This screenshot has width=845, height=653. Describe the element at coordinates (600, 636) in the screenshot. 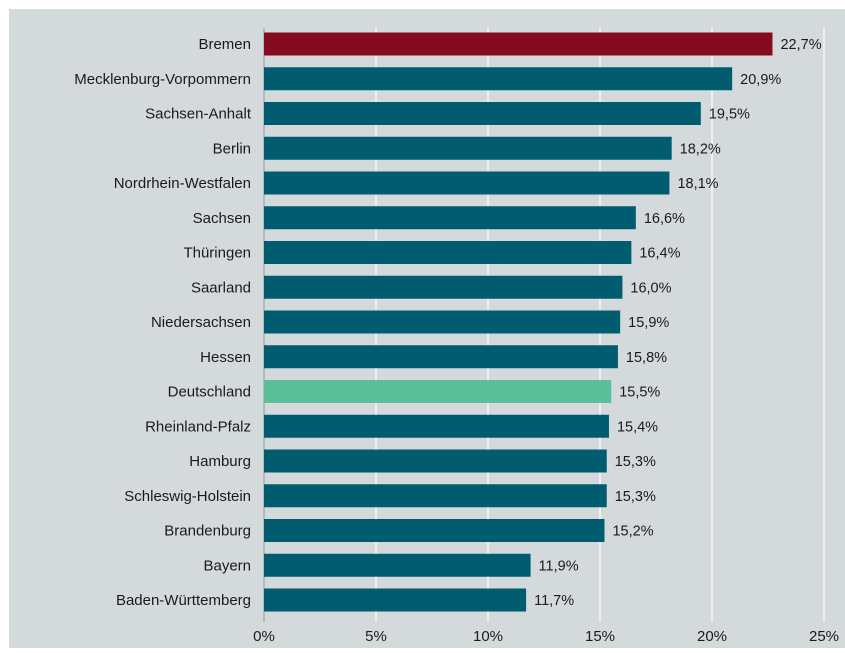

I see `x-tick-label: 15%` at that location.